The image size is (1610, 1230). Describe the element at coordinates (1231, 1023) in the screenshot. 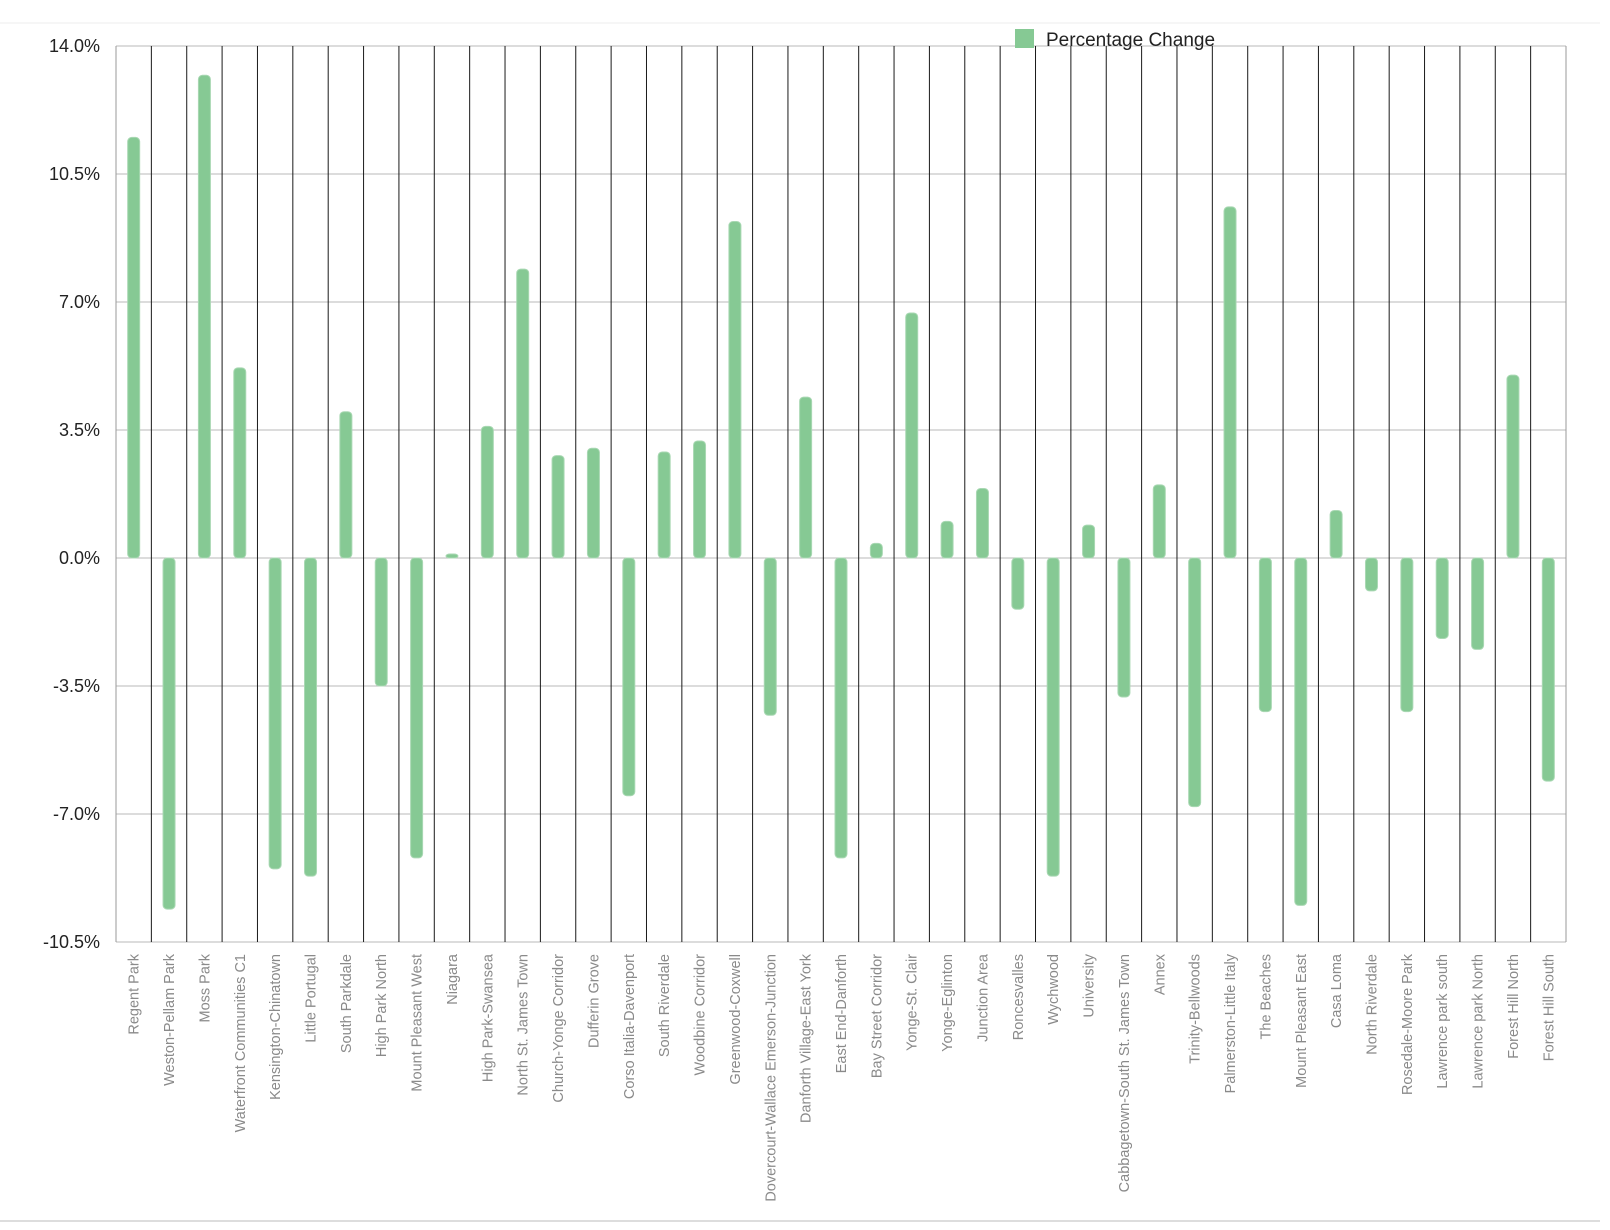

I see `x-tick-label: Palmerston-Little Italy` at that location.